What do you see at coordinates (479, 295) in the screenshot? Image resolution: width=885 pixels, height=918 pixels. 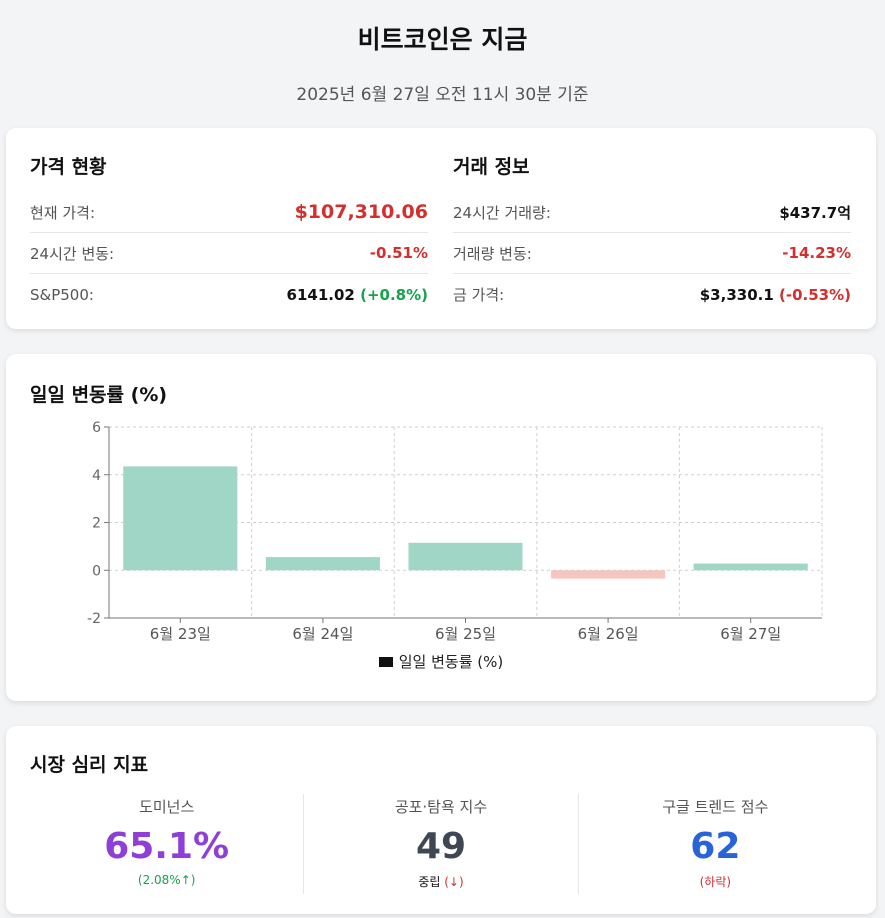 I see `gold-label: 금 가격:` at bounding box center [479, 295].